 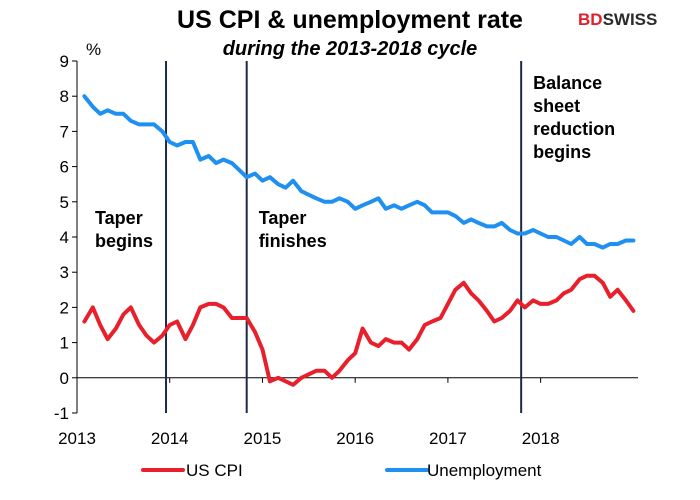 I want to click on event-label-3-line-4: begins, so click(x=562, y=152).